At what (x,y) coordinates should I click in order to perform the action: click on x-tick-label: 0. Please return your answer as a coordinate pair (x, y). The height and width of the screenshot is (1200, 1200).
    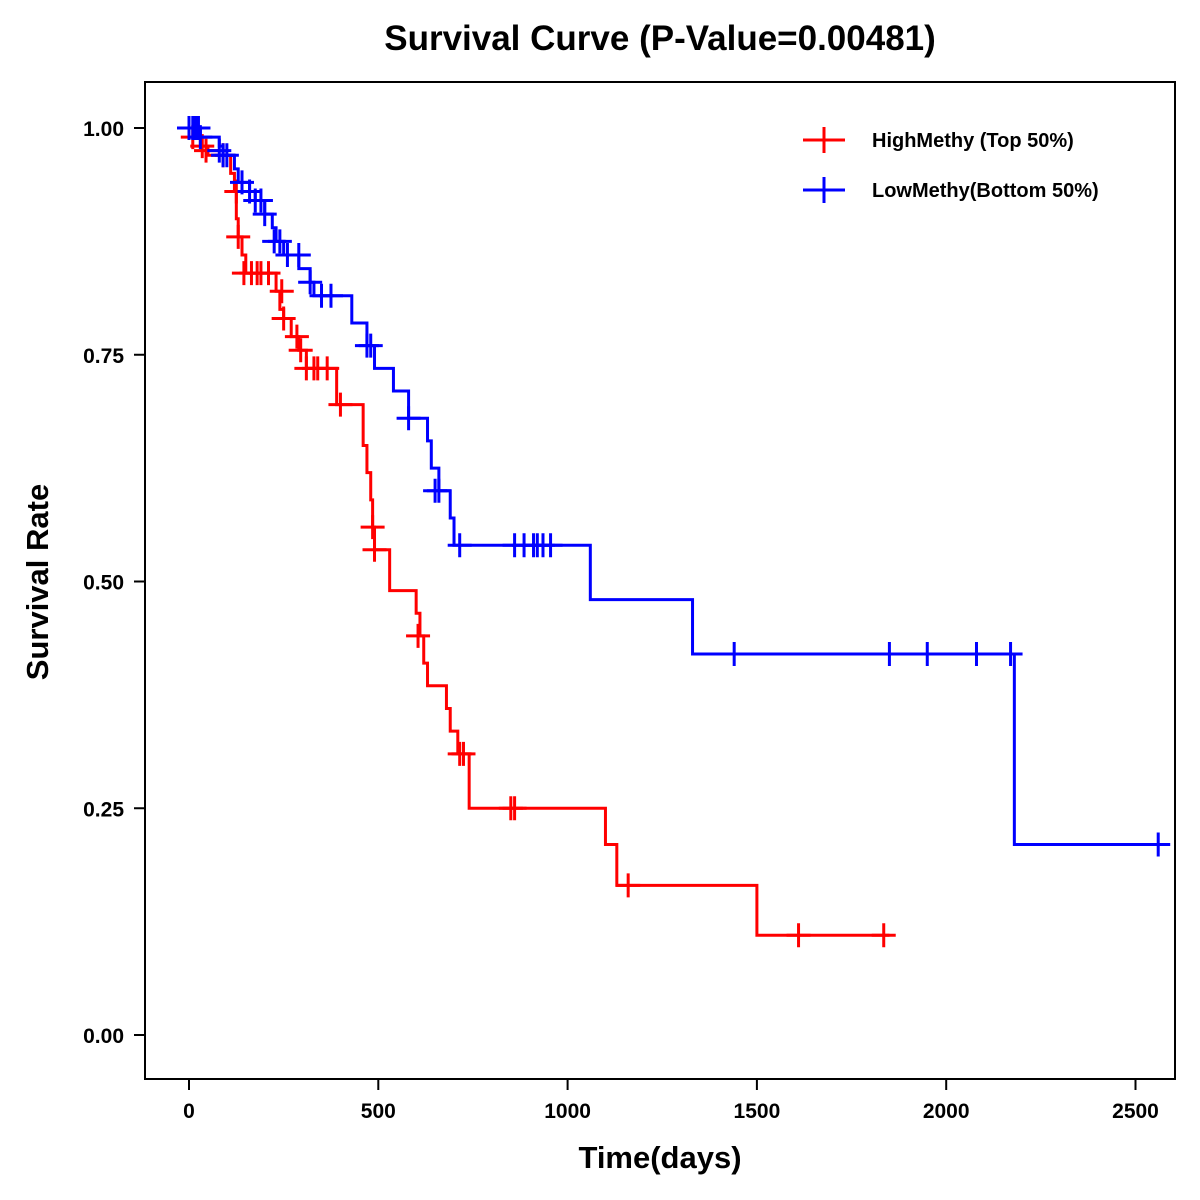
    Looking at the image, I should click on (189, 1111).